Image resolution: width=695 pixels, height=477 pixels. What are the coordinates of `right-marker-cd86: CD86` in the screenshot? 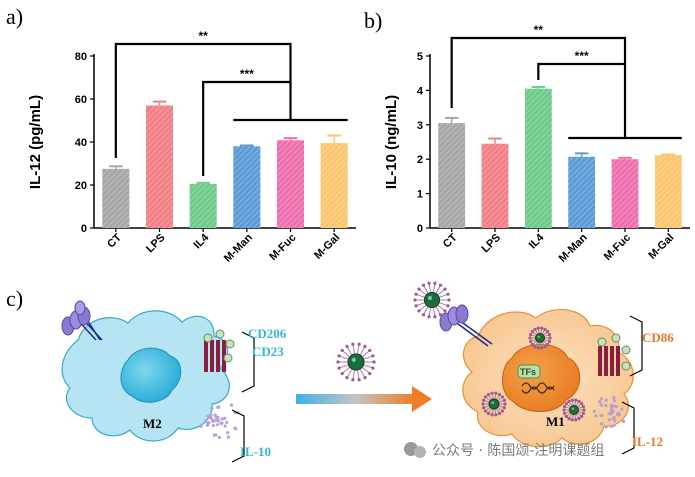 It's located at (658, 337).